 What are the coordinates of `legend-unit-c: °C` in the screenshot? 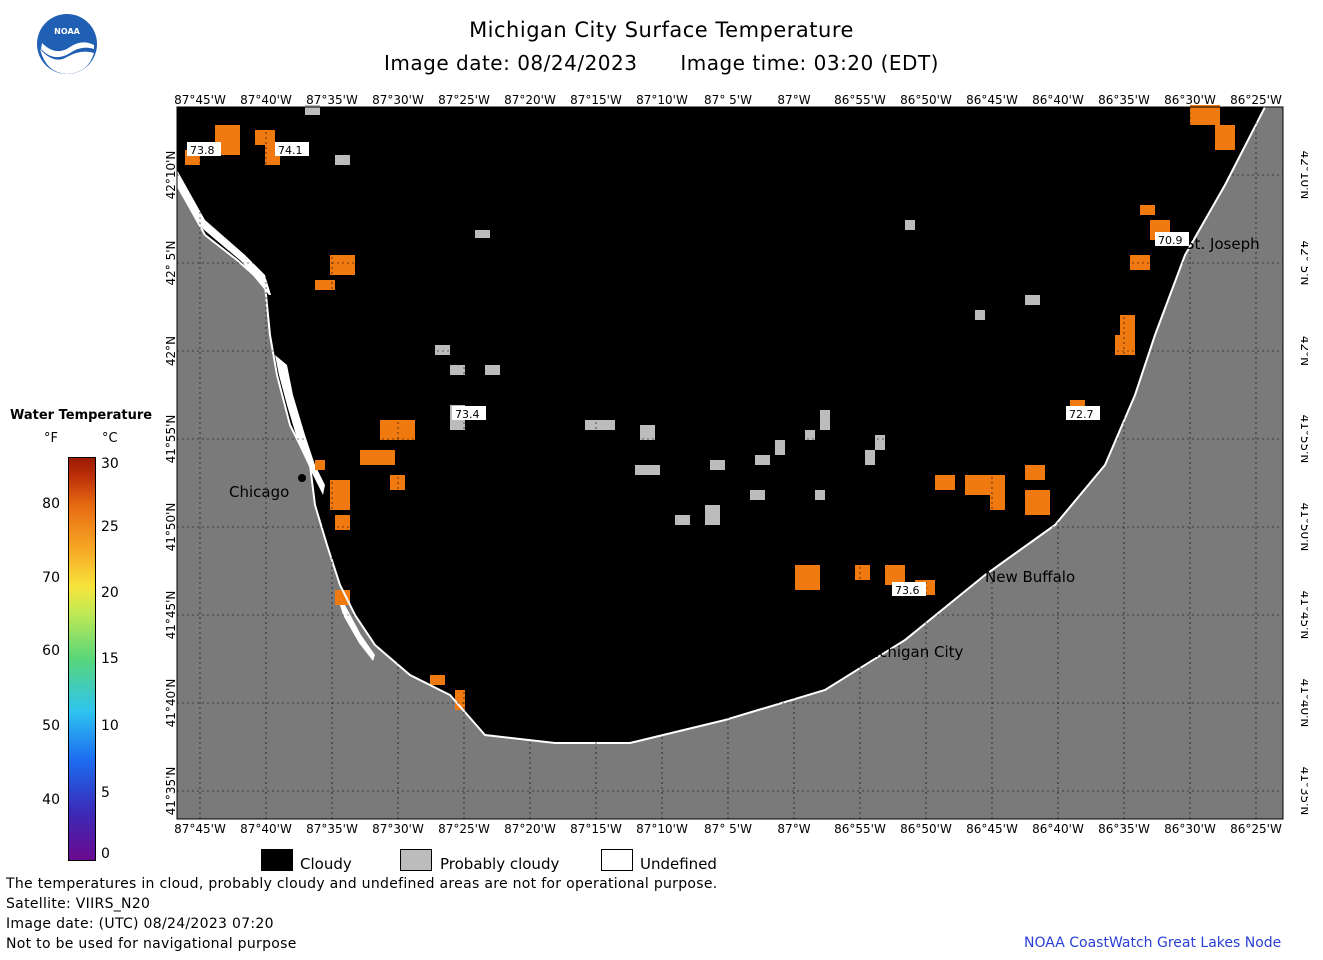 It's located at (110, 438).